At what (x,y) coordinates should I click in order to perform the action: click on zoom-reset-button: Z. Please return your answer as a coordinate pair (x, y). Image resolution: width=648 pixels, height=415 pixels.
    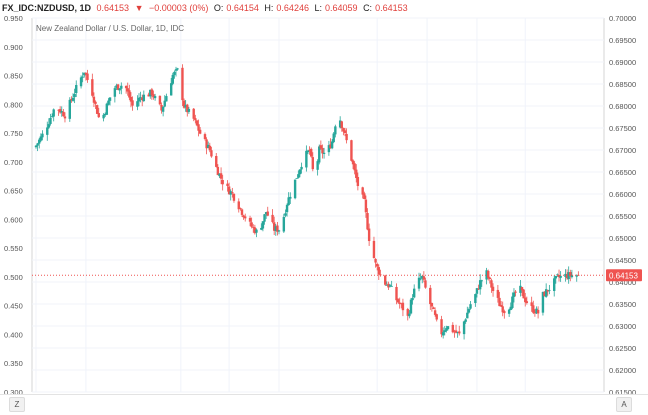
    Looking at the image, I should click on (17, 404).